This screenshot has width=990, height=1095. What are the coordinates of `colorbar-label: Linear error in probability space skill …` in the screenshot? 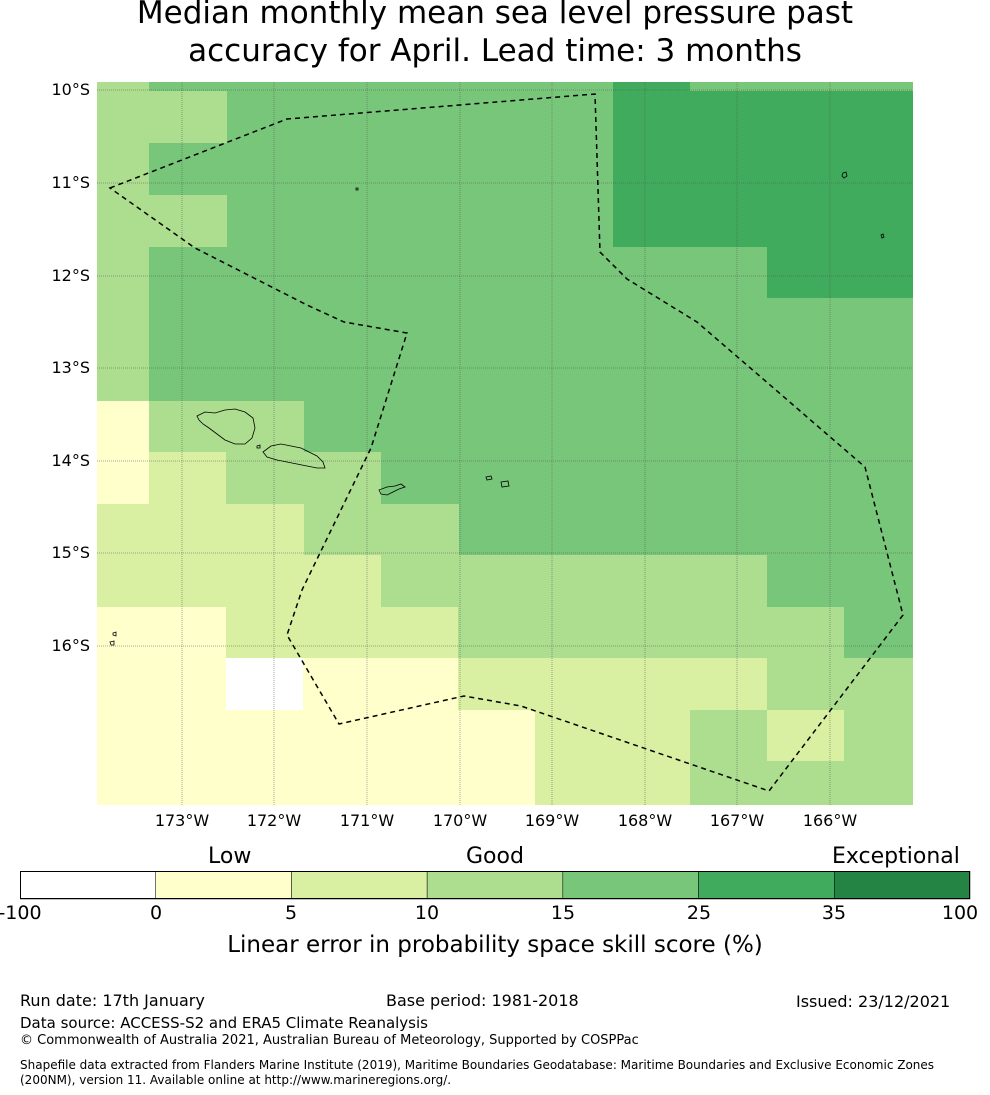 It's located at (495, 945).